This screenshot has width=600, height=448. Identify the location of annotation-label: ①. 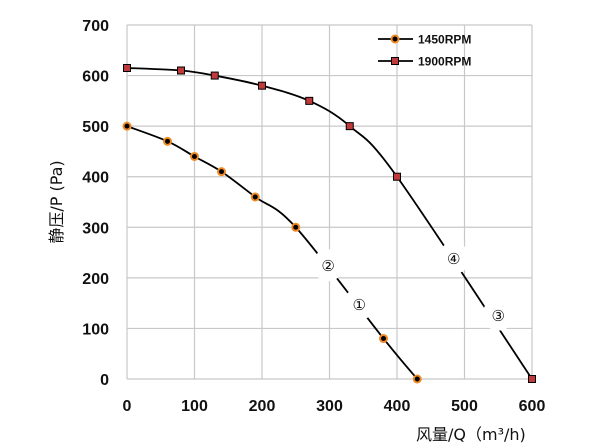
(358, 305).